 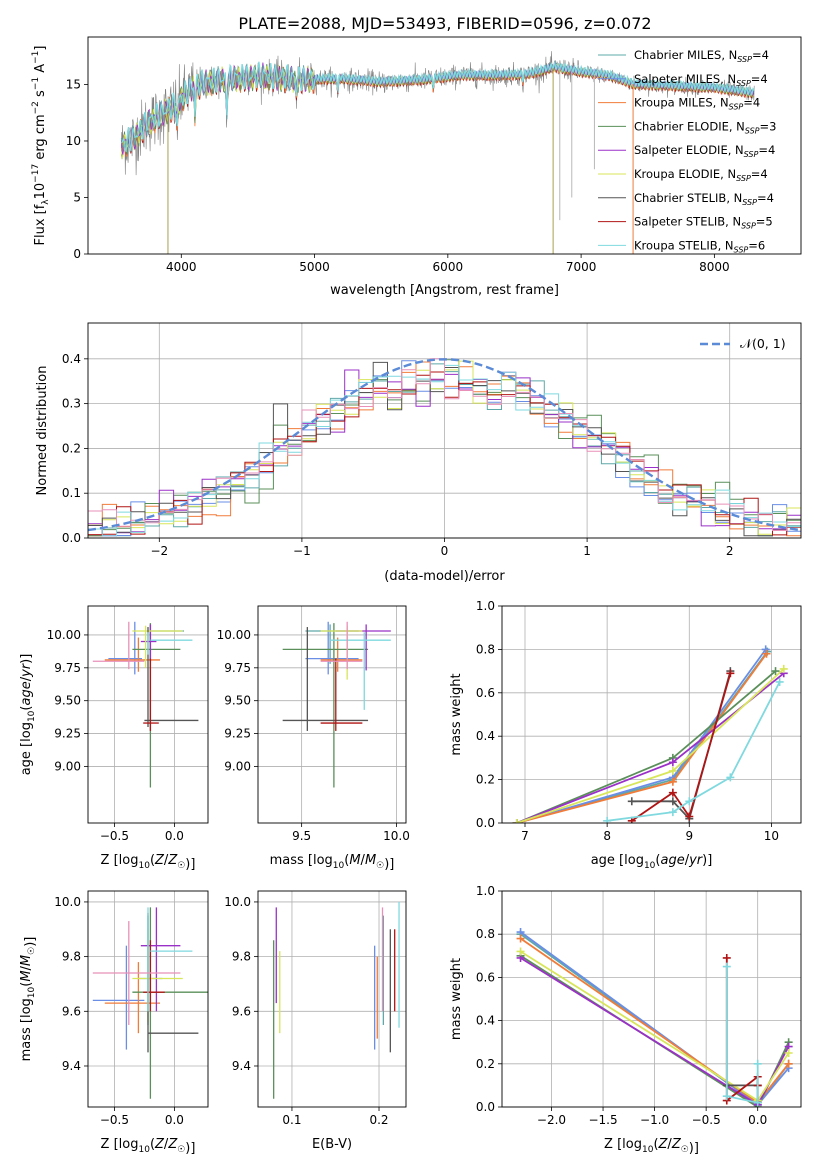 What do you see at coordinates (64, 635) in the screenshot?
I see `y-tick-label: 10.00` at bounding box center [64, 635].